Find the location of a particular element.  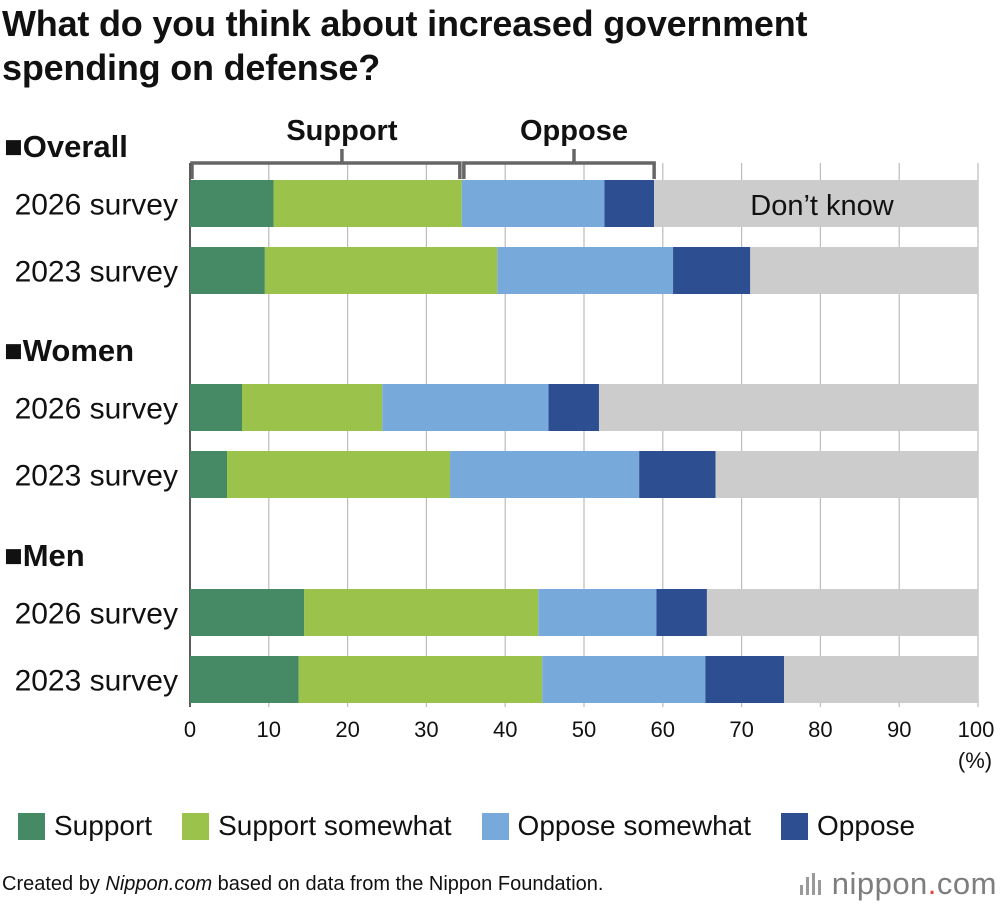

bar-men-2026-survey-don-t-know is located at coordinates (842, 612).